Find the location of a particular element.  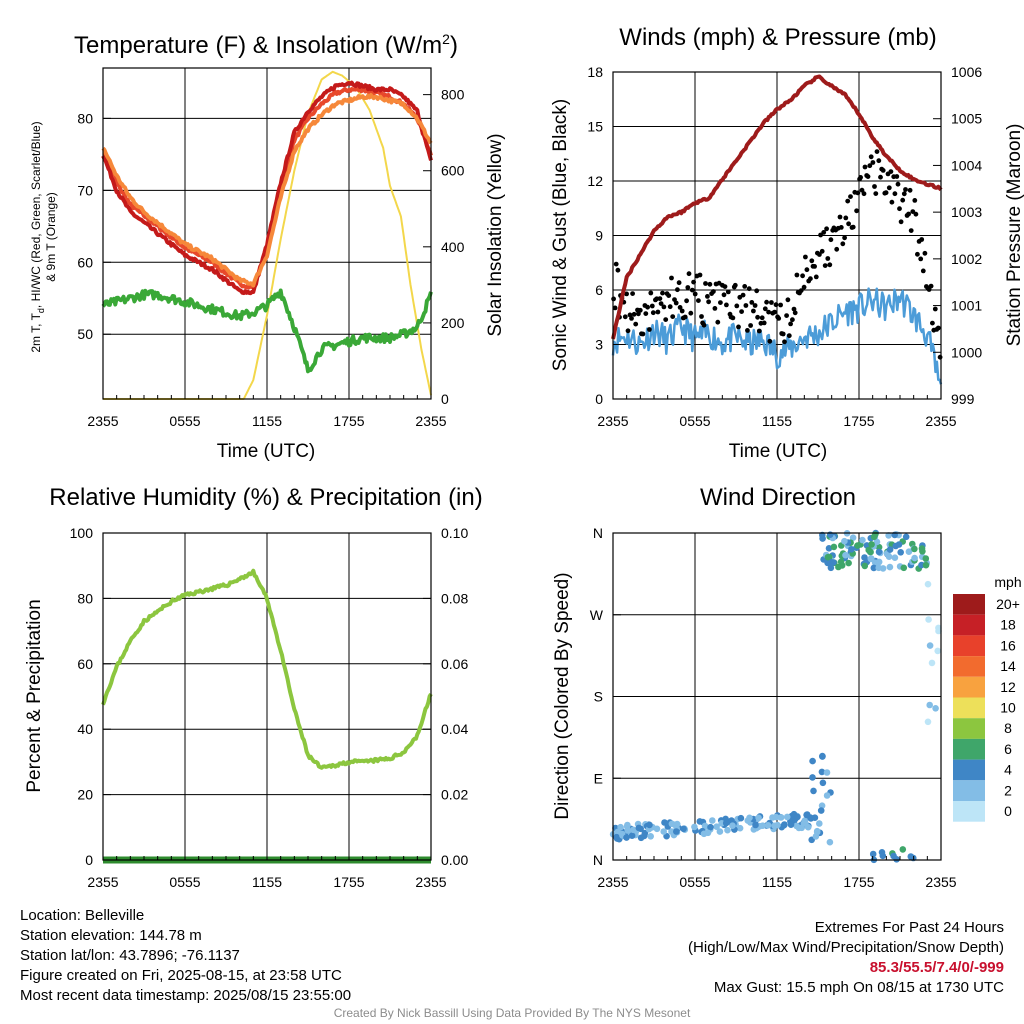

legend-label: 4 is located at coordinates (1008, 770).